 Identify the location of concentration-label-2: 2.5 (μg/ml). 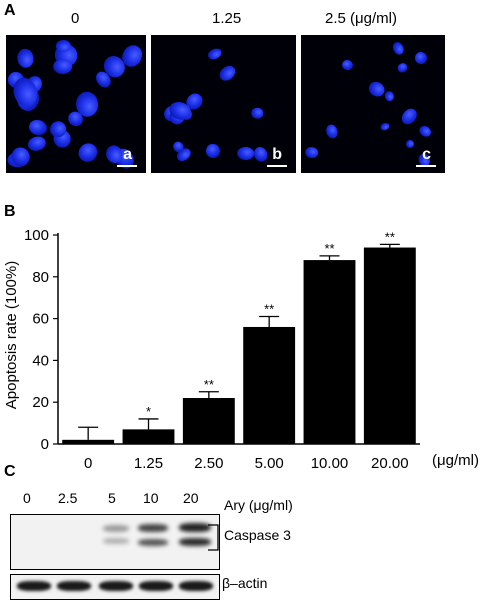
(361, 18).